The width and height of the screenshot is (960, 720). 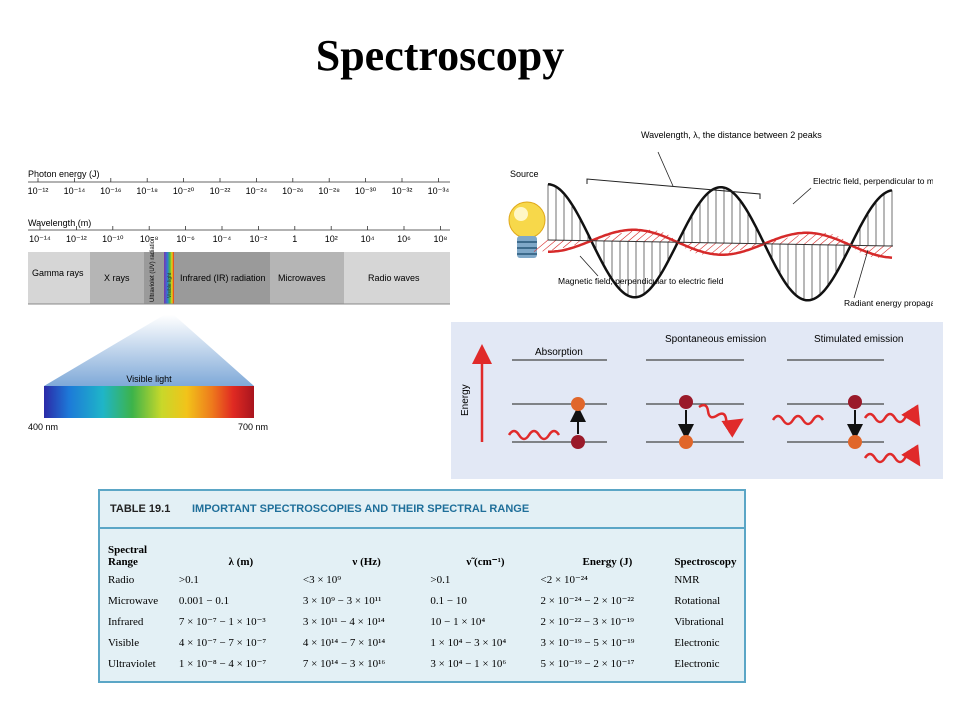 I want to click on table-cell: 0.1 − 10, so click(x=448, y=600).